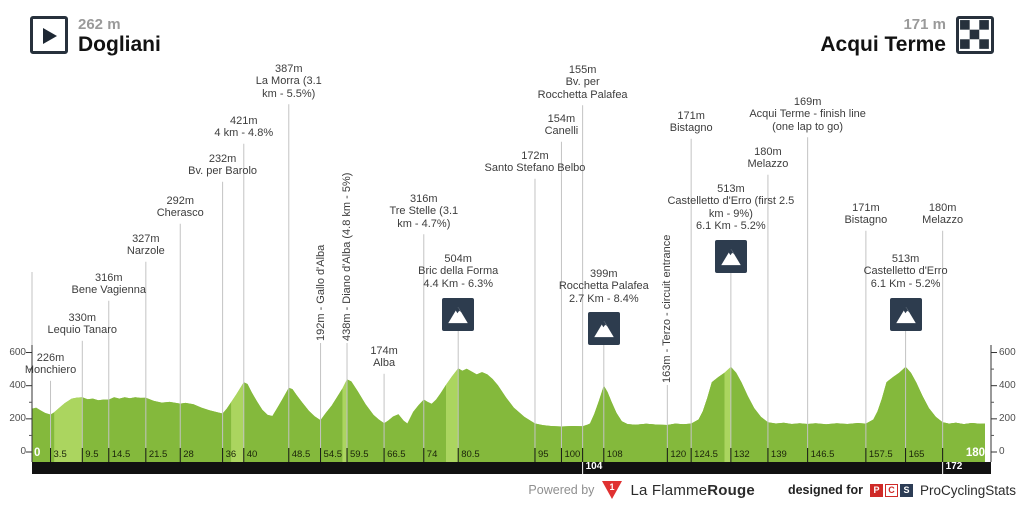 The image size is (1024, 512). Describe the element at coordinates (906, 490) in the screenshot. I see `pcs-letter-s: S` at that location.